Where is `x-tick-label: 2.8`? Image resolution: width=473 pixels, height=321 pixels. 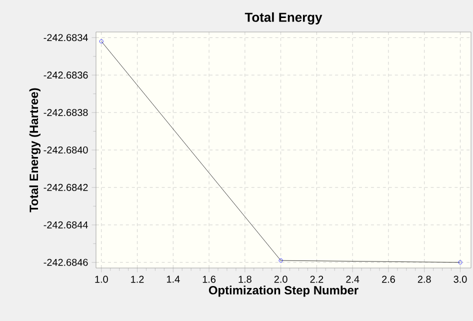
x-tick-label: 2.8 is located at coordinates (424, 279).